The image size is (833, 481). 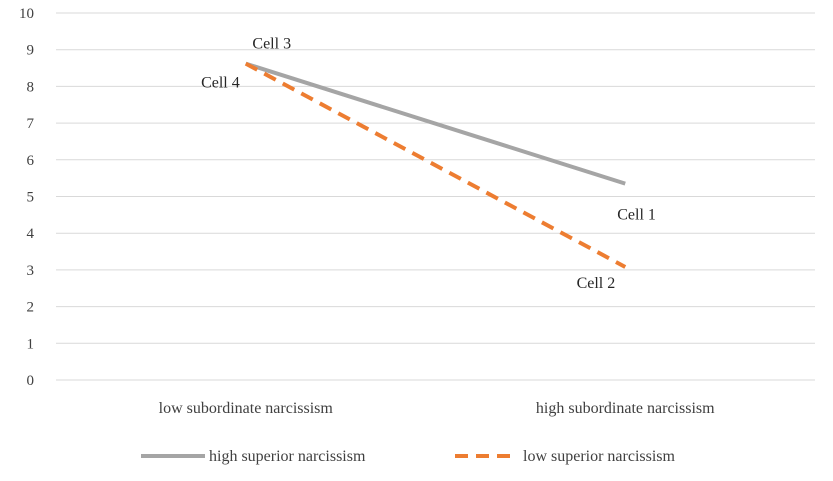 I want to click on y-tick-label: 9, so click(x=31, y=51).